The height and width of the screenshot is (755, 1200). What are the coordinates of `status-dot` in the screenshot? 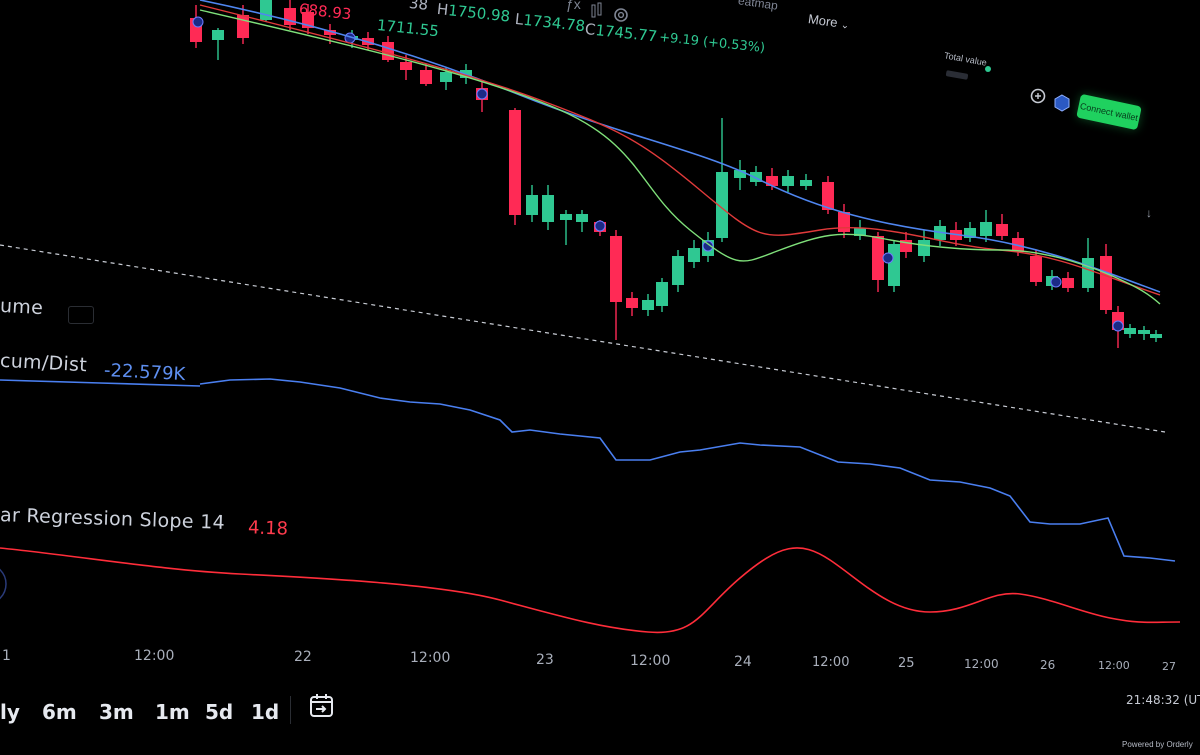 It's located at (988, 69).